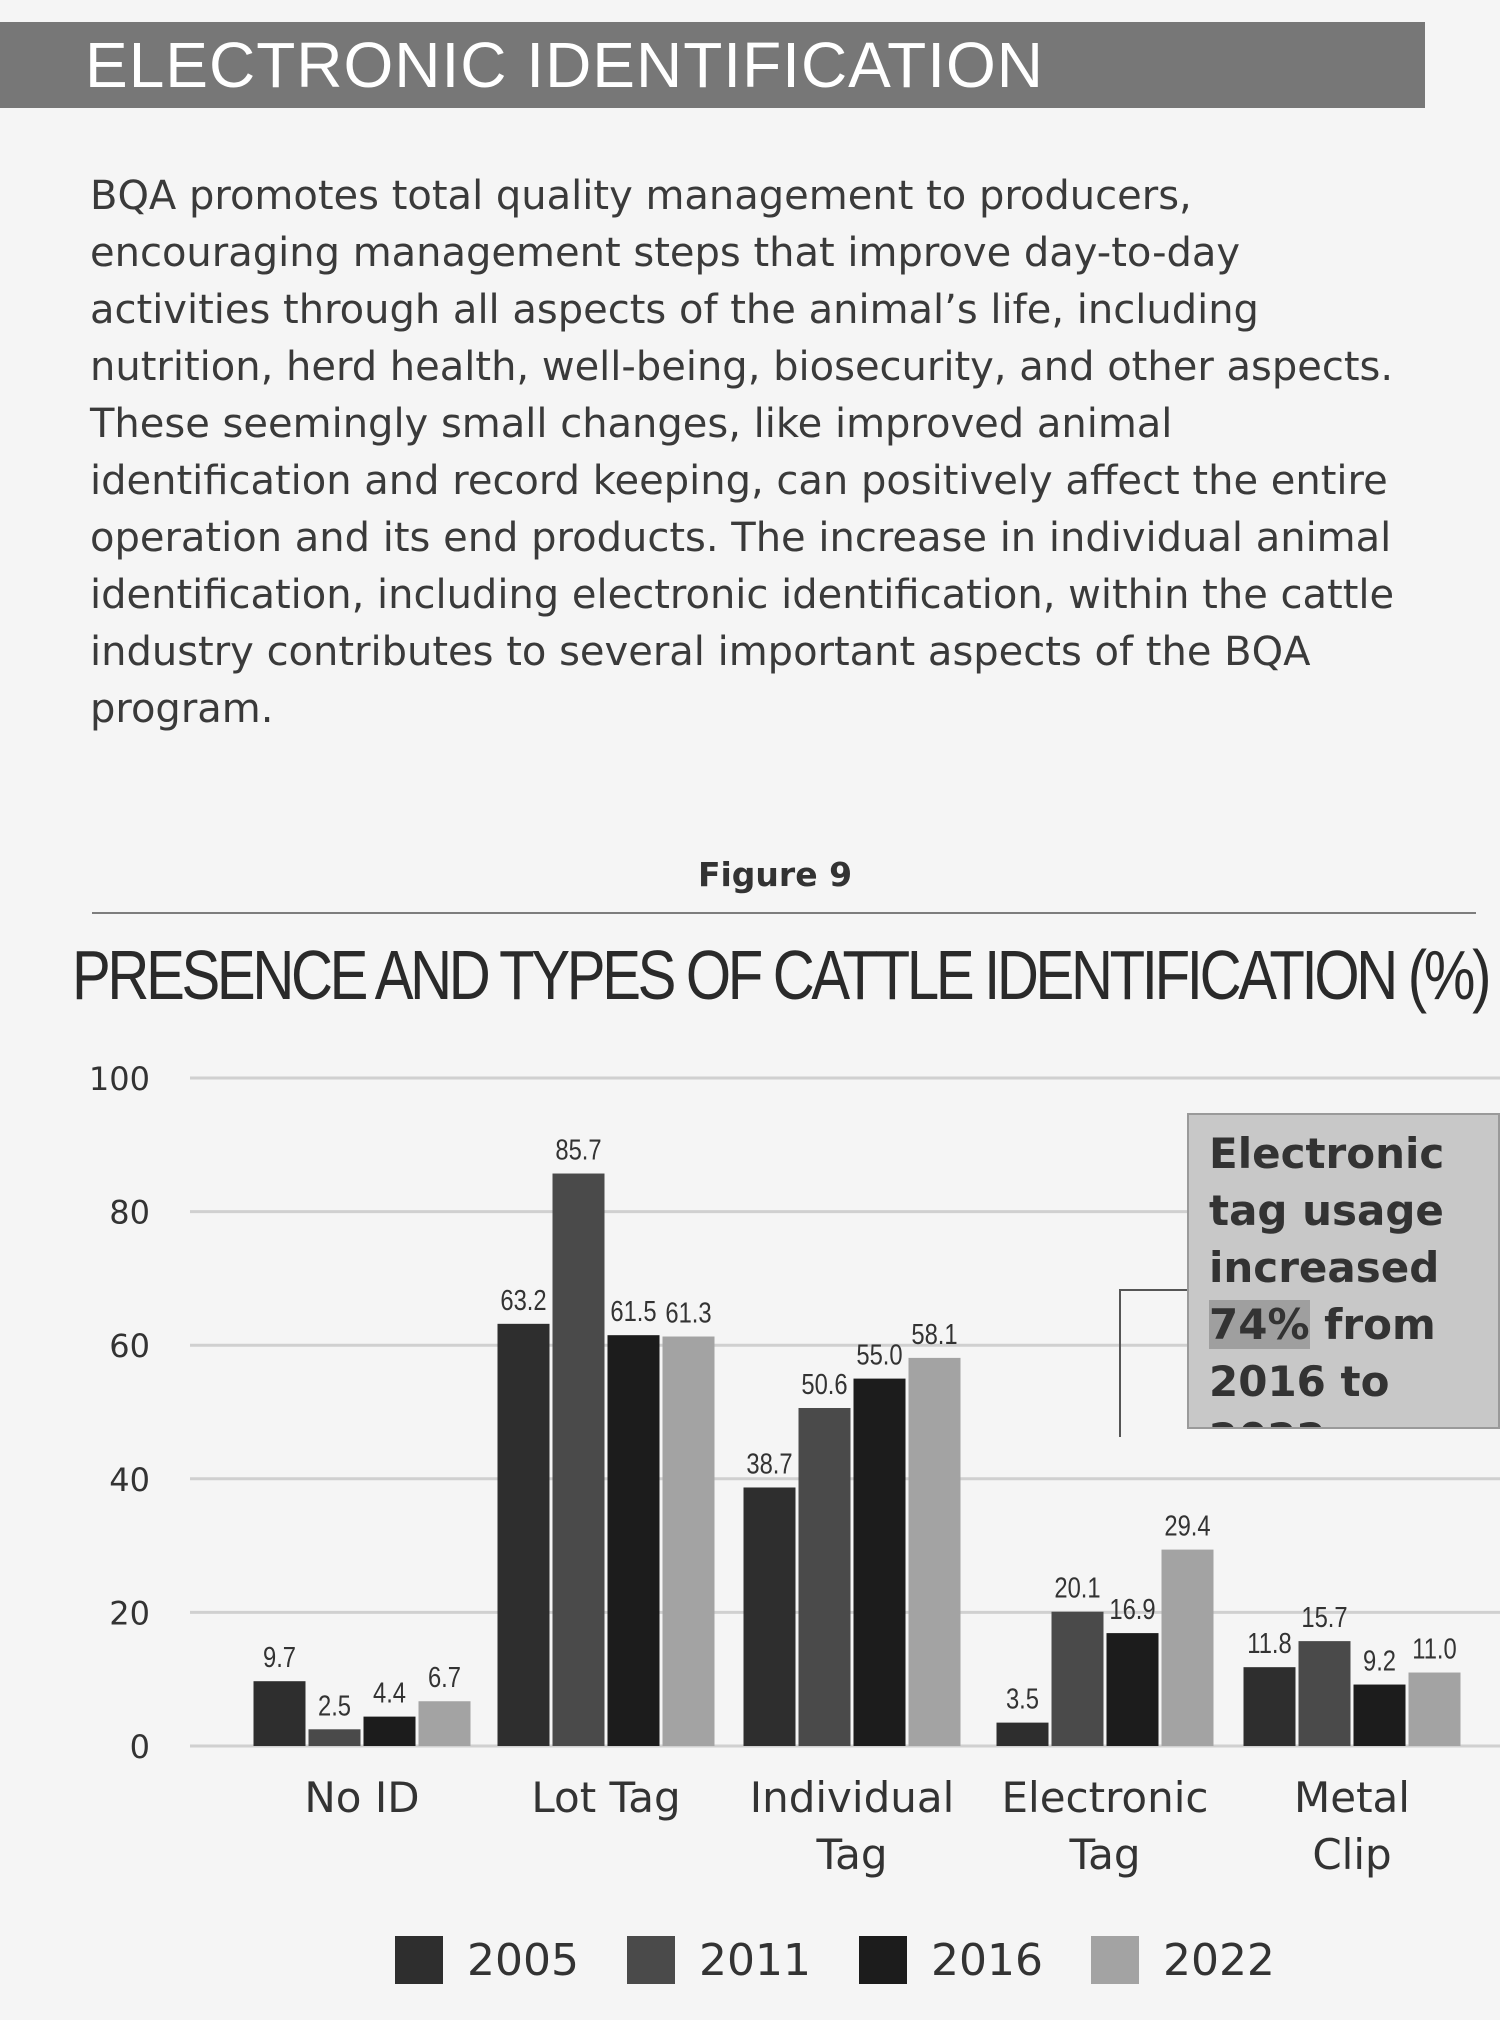 The width and height of the screenshot is (1500, 2020). What do you see at coordinates (129, 1346) in the screenshot?
I see `y-tick-label-60: 60` at bounding box center [129, 1346].